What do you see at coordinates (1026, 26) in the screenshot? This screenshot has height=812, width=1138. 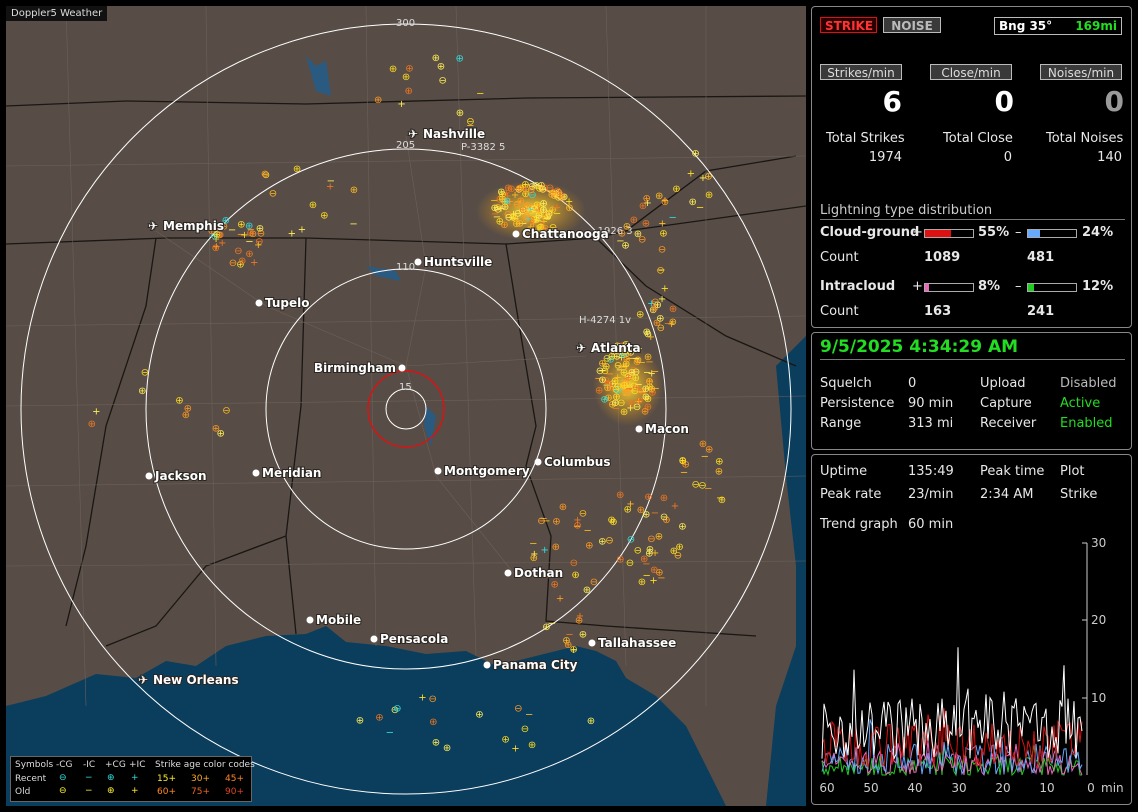 I see `bearing-value: Bng 35°` at bounding box center [1026, 26].